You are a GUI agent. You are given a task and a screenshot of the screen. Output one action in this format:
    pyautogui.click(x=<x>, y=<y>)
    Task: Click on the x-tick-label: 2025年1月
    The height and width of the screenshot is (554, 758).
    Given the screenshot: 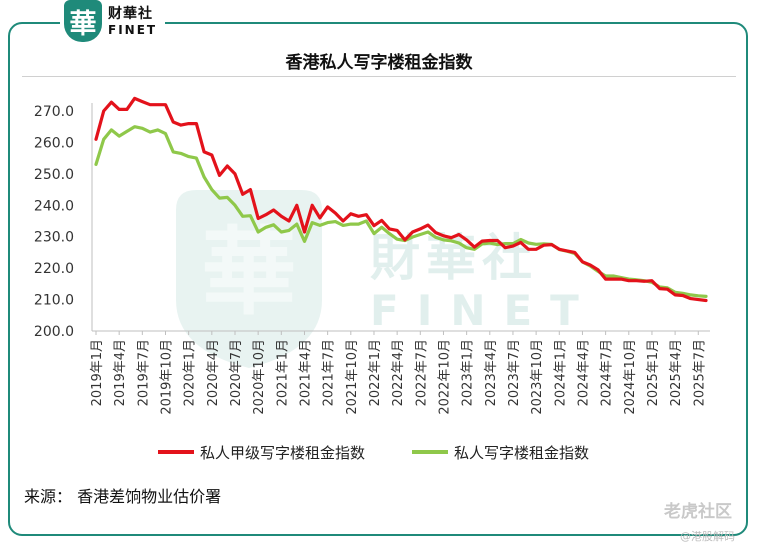 What is the action you would take?
    pyautogui.click(x=653, y=372)
    